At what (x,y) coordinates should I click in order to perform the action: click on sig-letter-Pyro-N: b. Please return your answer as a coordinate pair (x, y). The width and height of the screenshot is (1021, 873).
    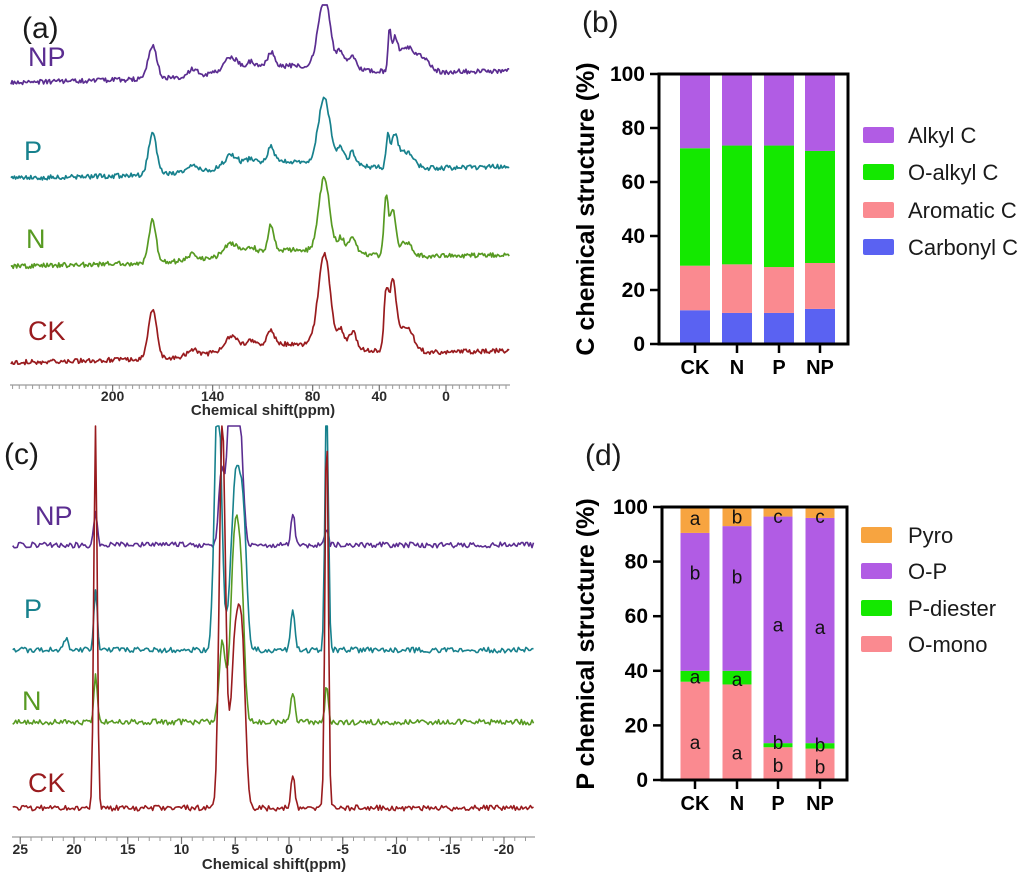
    Looking at the image, I should click on (737, 518).